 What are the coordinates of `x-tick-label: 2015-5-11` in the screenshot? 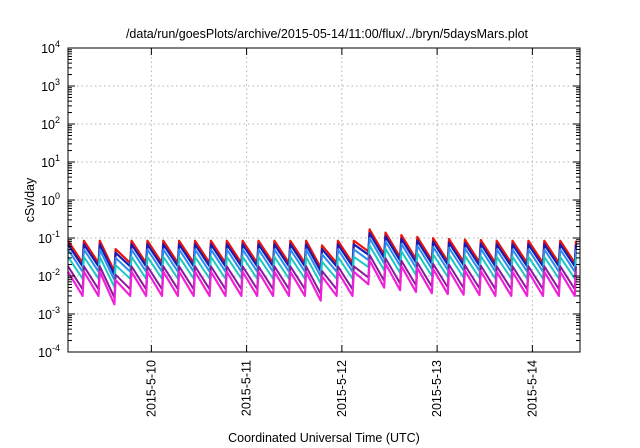 It's located at (247, 388).